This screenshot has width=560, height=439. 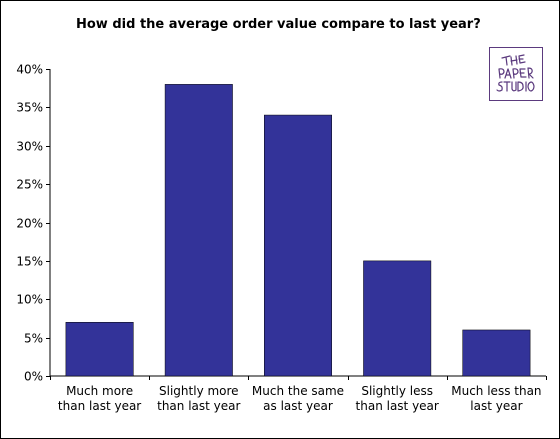 What do you see at coordinates (298, 391) in the screenshot?
I see `x-tick-label: Much the same` at bounding box center [298, 391].